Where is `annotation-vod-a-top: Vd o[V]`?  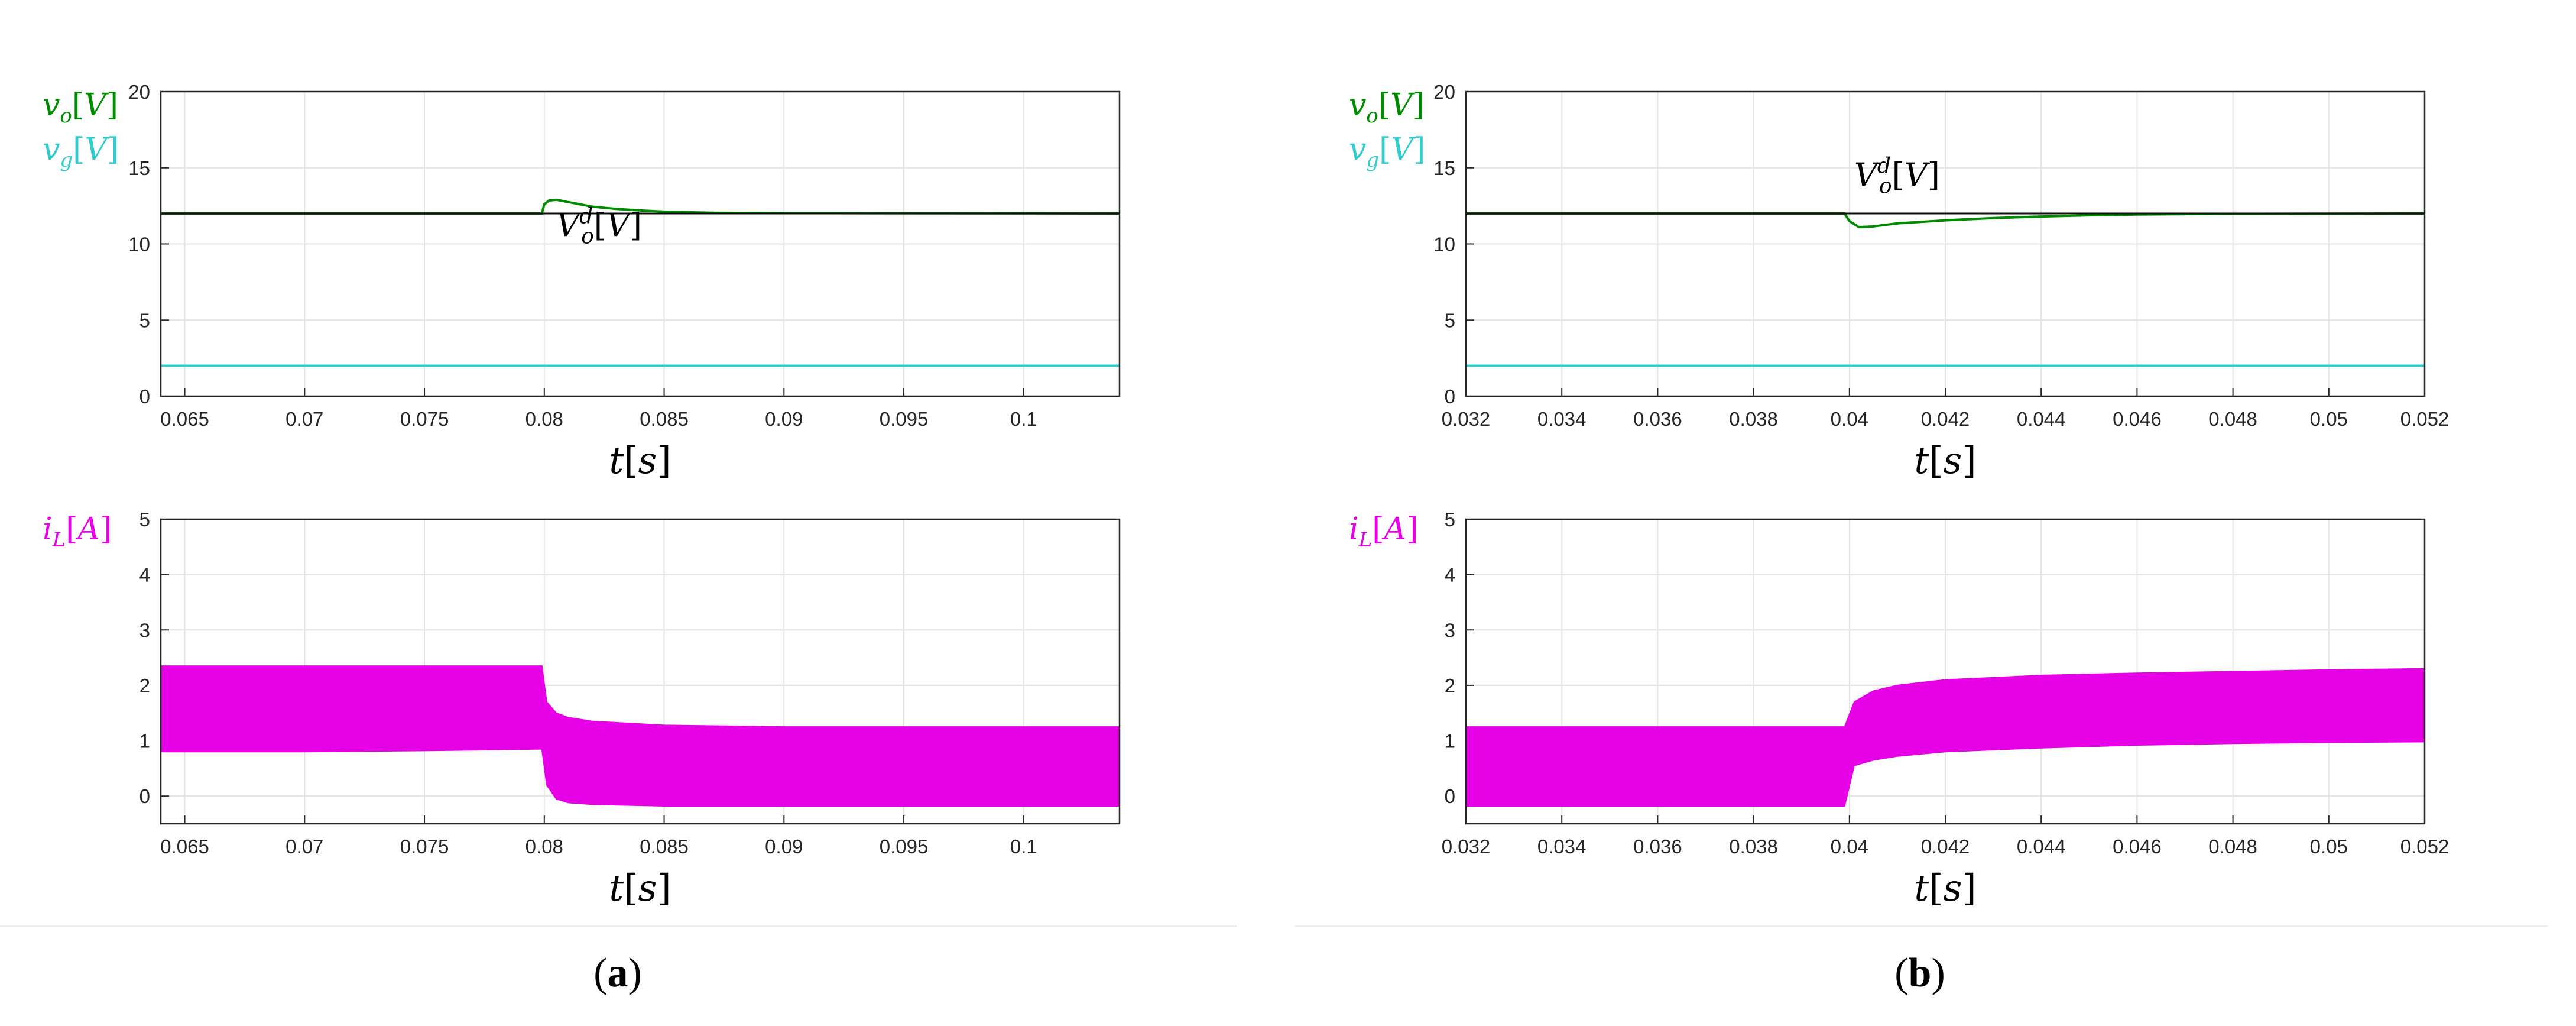 annotation-vod-a-top: Vd o[V] is located at coordinates (599, 227).